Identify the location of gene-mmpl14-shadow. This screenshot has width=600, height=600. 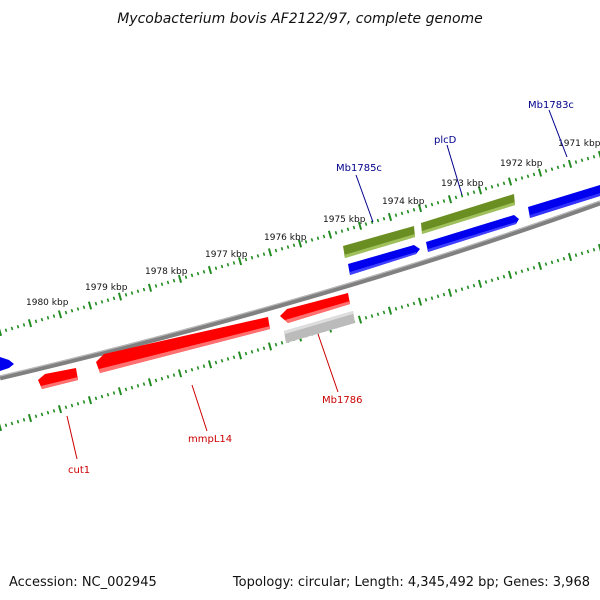
(184, 349).